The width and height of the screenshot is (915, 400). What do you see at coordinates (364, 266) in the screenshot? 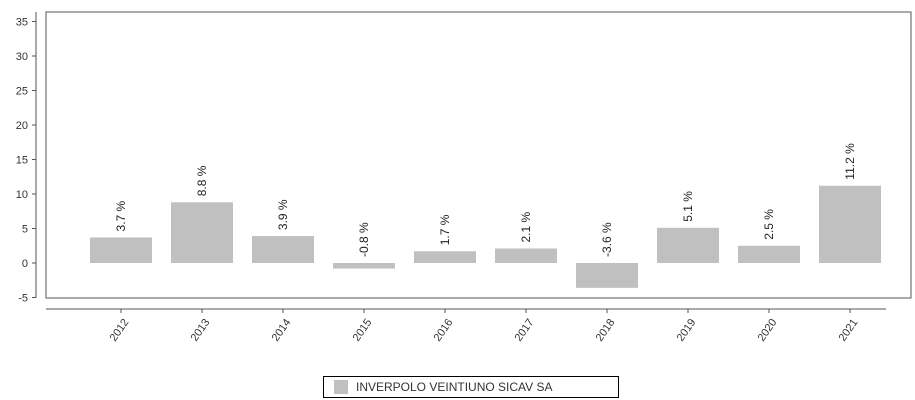
I see `bar-2015` at bounding box center [364, 266].